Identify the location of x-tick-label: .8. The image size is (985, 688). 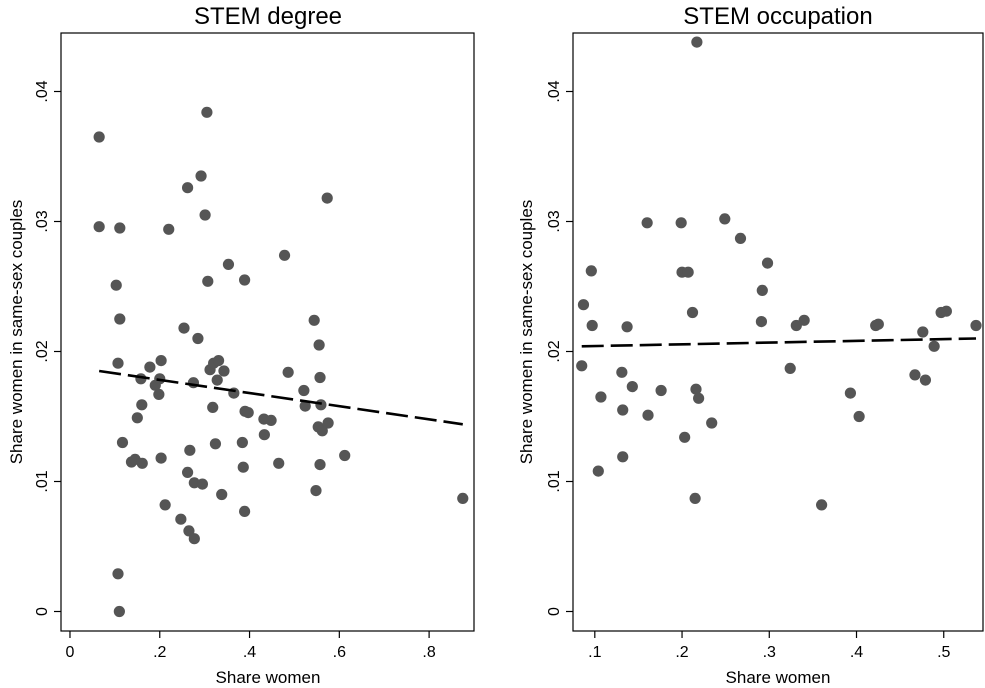
(428, 652).